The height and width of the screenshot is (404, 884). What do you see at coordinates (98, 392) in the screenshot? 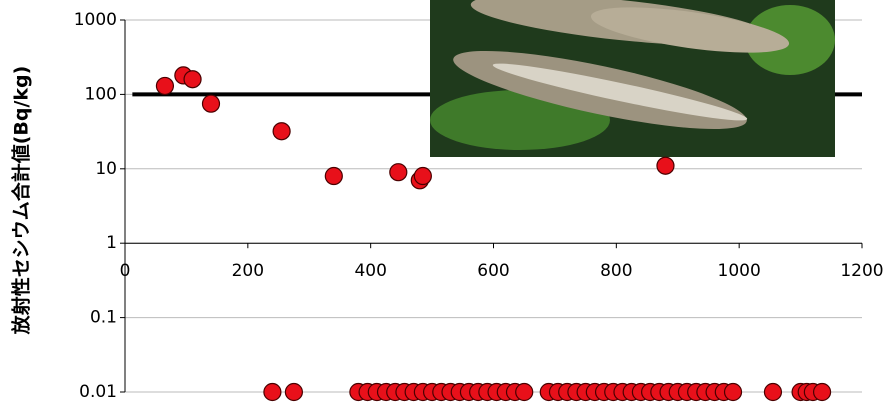
I see `y-tick-label: 0.01` at bounding box center [98, 392].